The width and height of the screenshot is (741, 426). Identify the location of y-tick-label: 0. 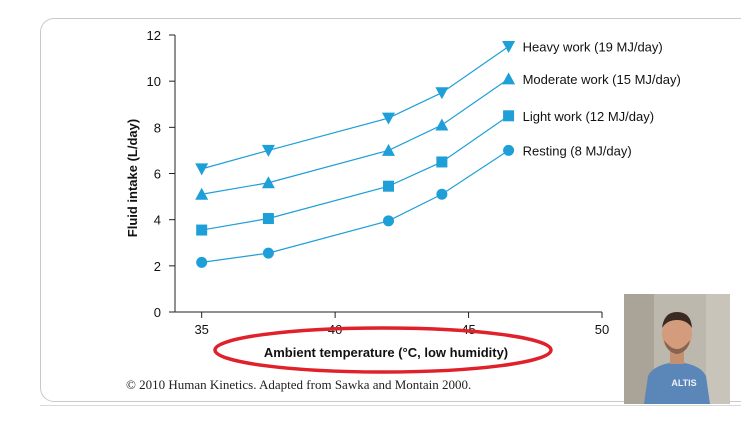
(157, 312).